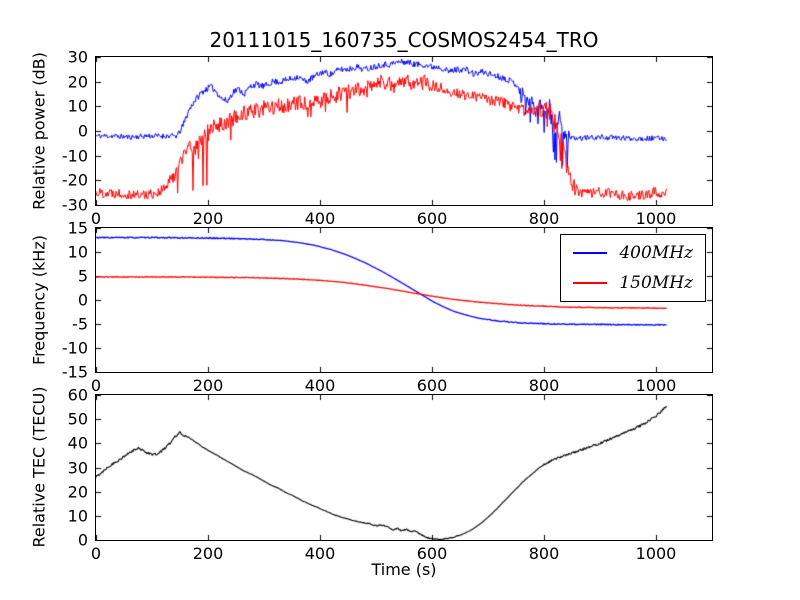  What do you see at coordinates (404, 569) in the screenshot?
I see `time-xlabel: Time (s)` at bounding box center [404, 569].